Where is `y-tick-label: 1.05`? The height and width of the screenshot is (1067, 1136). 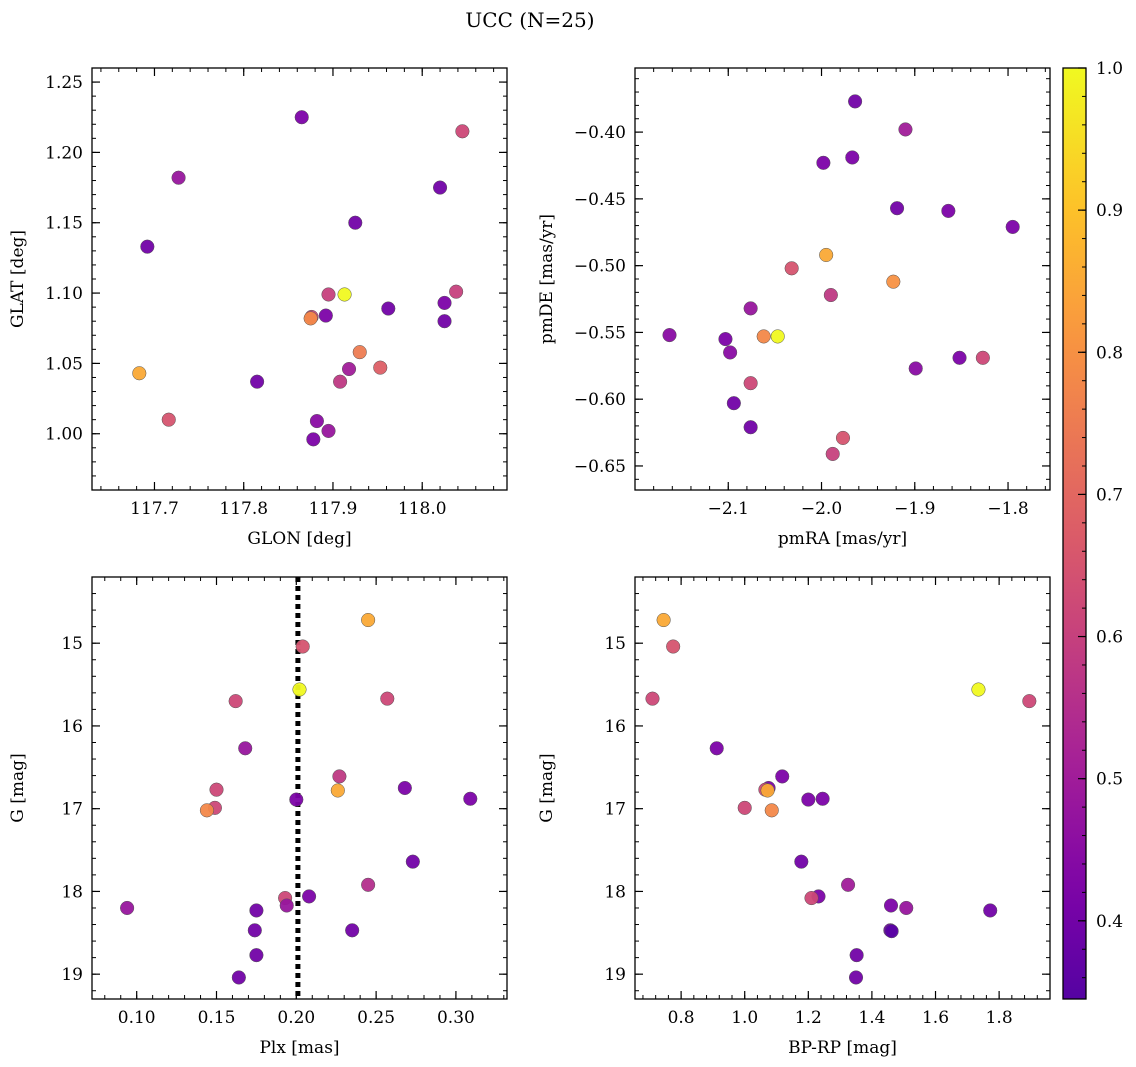 y-tick-label: 1.05 is located at coordinates (64, 364).